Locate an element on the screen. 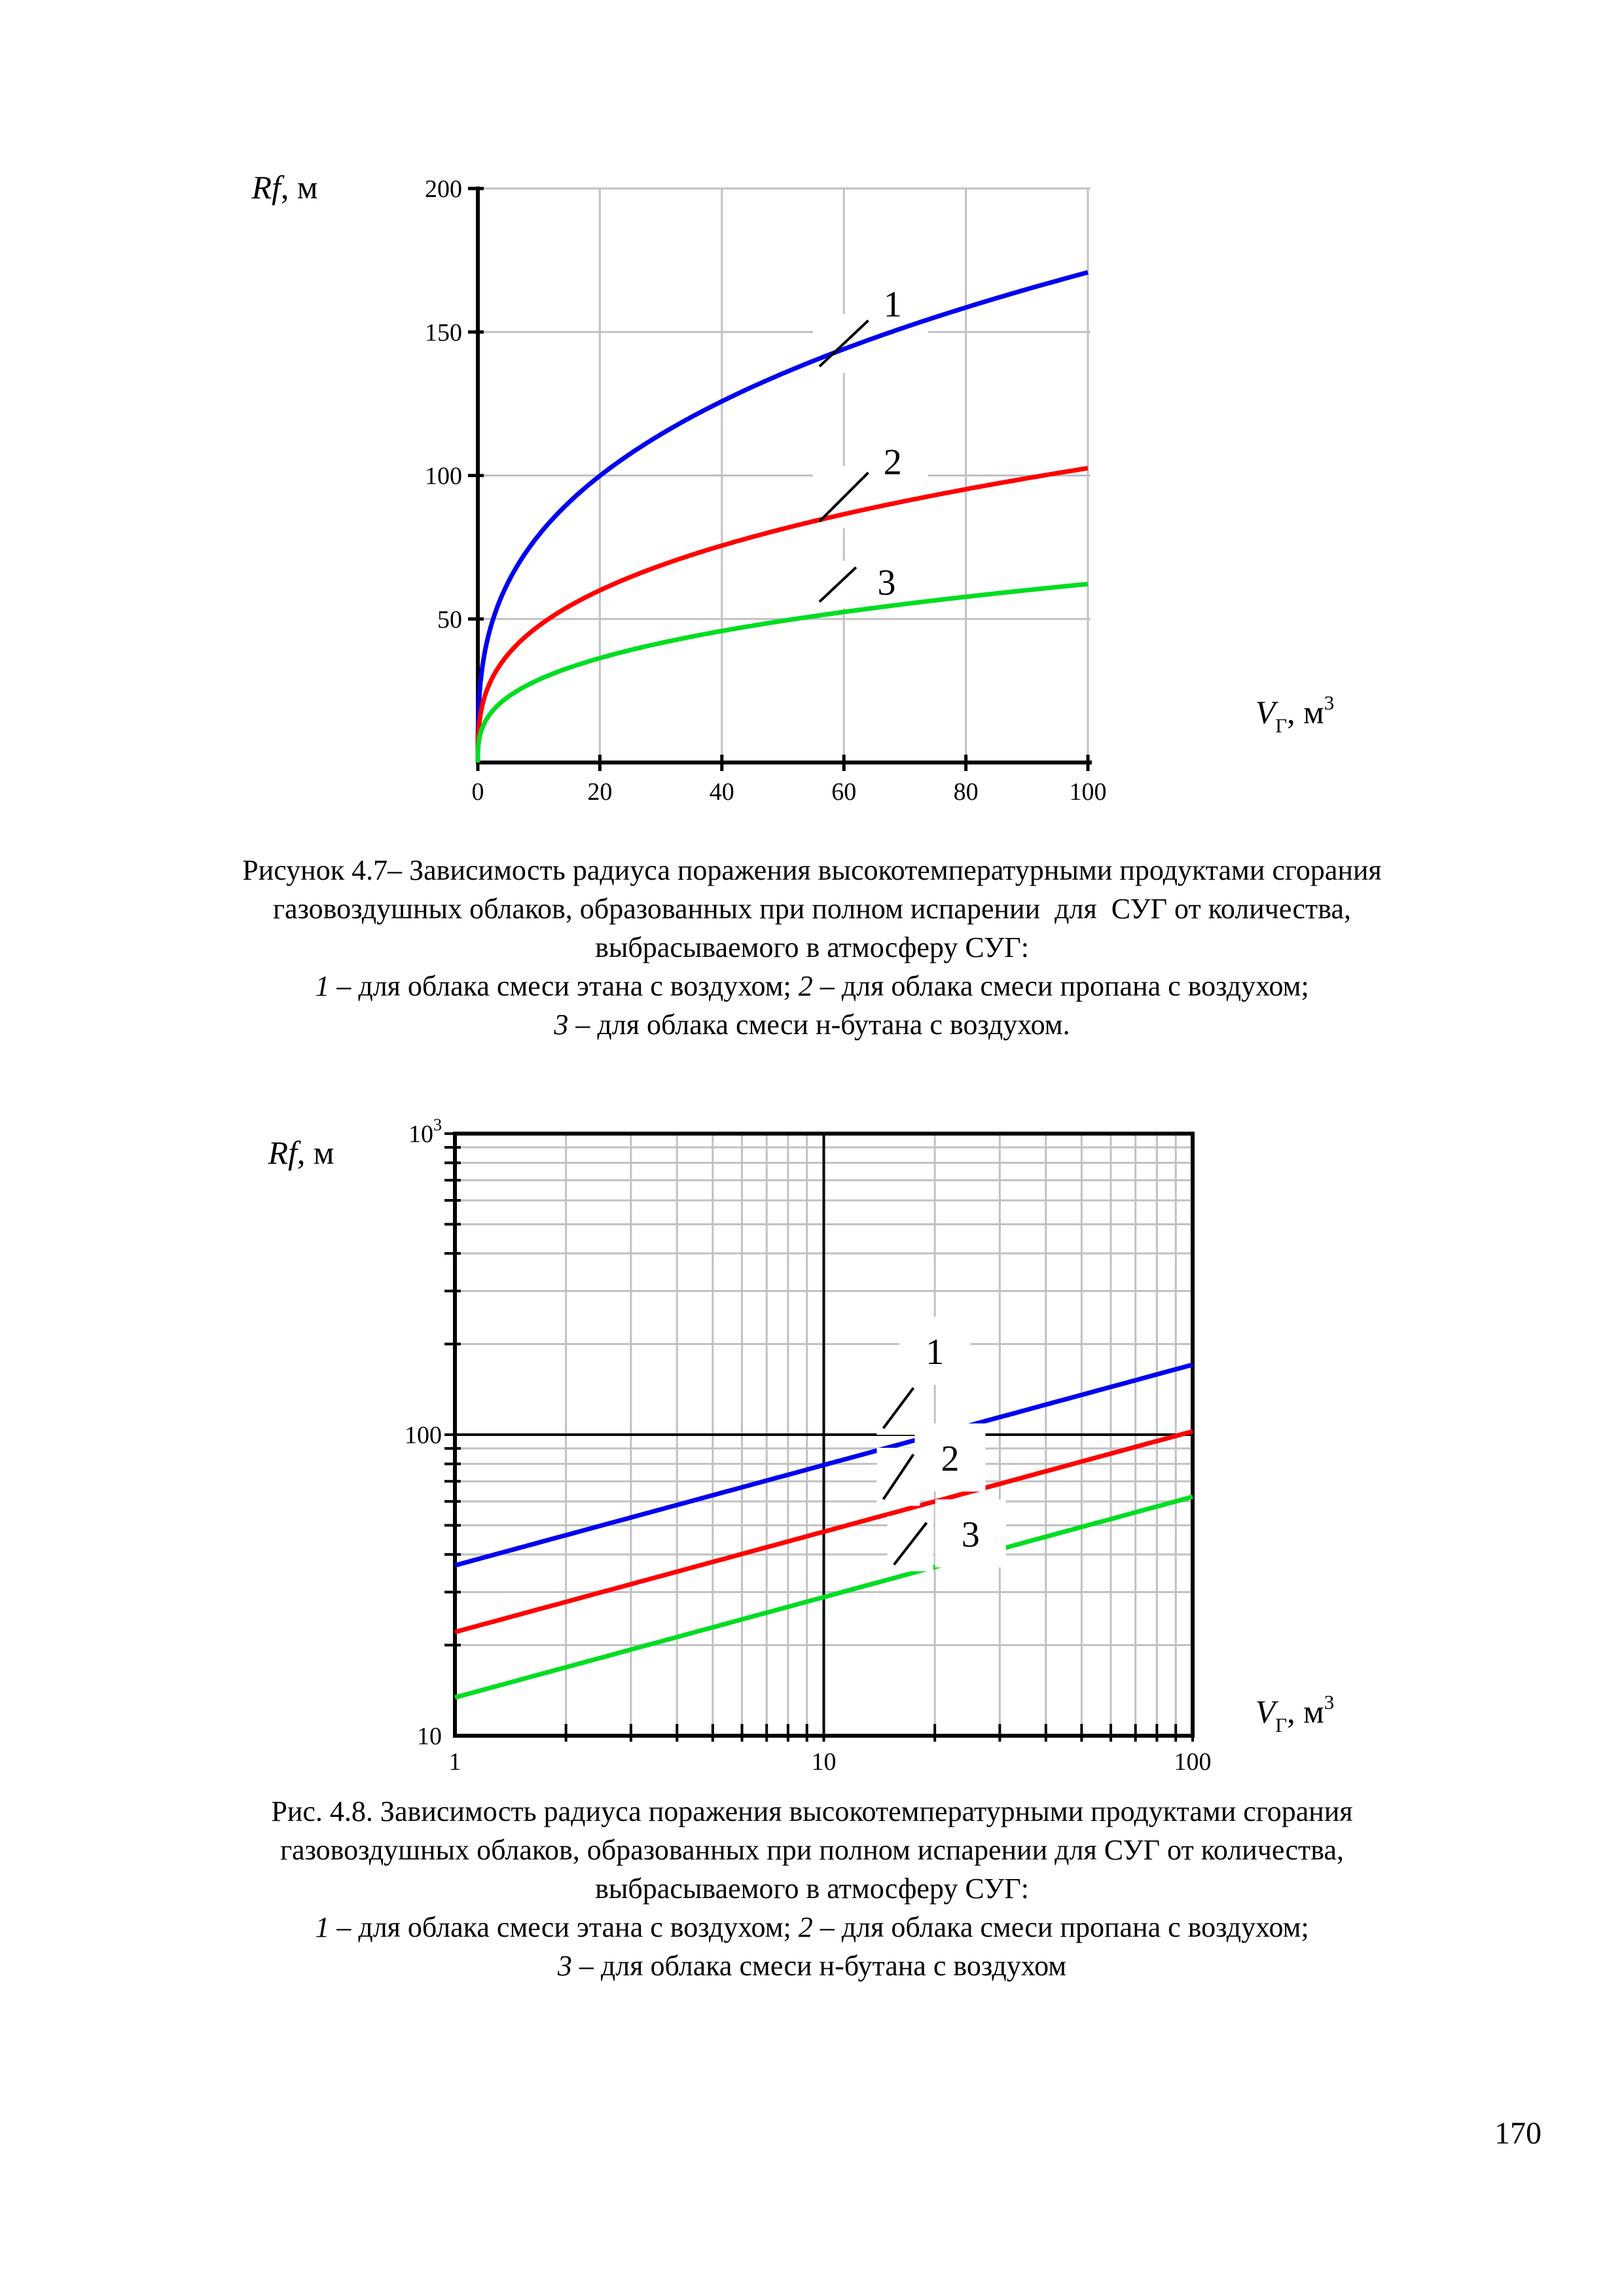 The image size is (1624, 2296). annotation-masks is located at coordinates (870, 442).